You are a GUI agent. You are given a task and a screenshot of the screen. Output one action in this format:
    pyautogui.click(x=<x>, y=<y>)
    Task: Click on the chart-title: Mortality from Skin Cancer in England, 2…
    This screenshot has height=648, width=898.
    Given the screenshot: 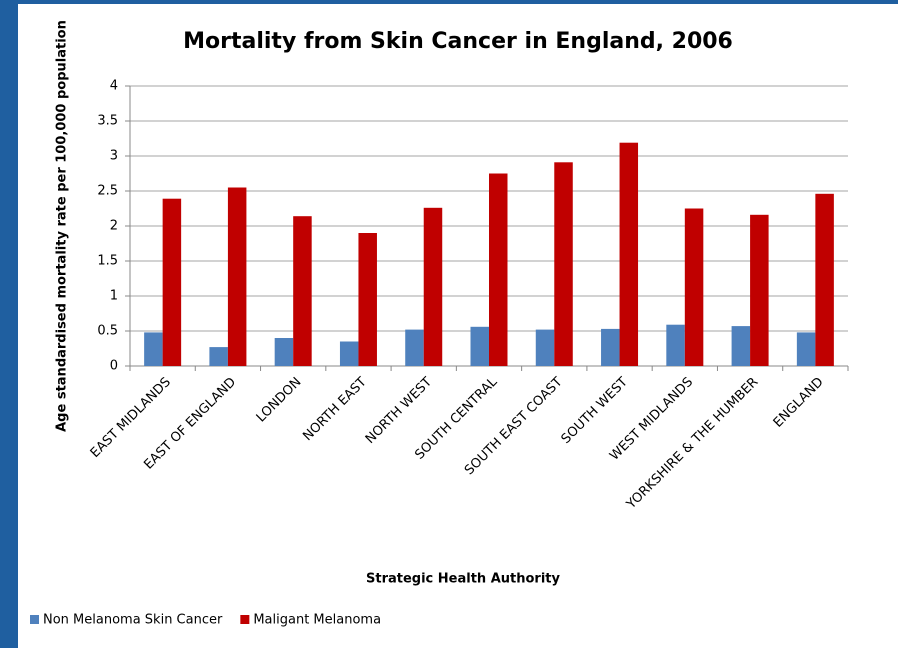 What is the action you would take?
    pyautogui.click(x=458, y=41)
    